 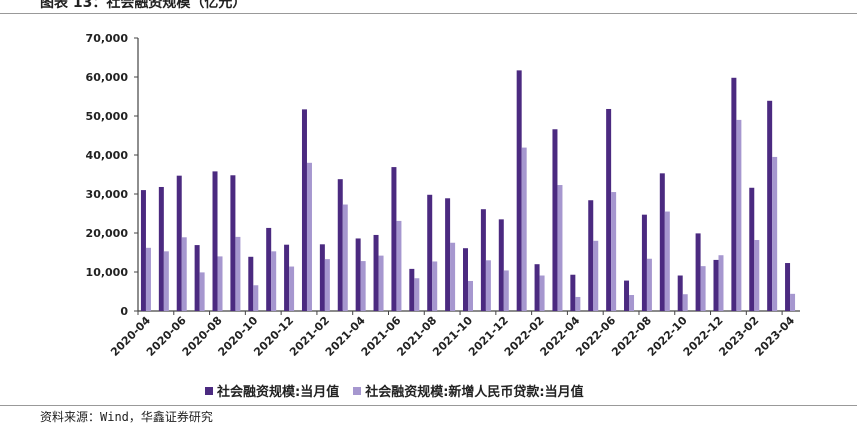 I want to click on y-tick-label: 40,000, so click(x=107, y=155).